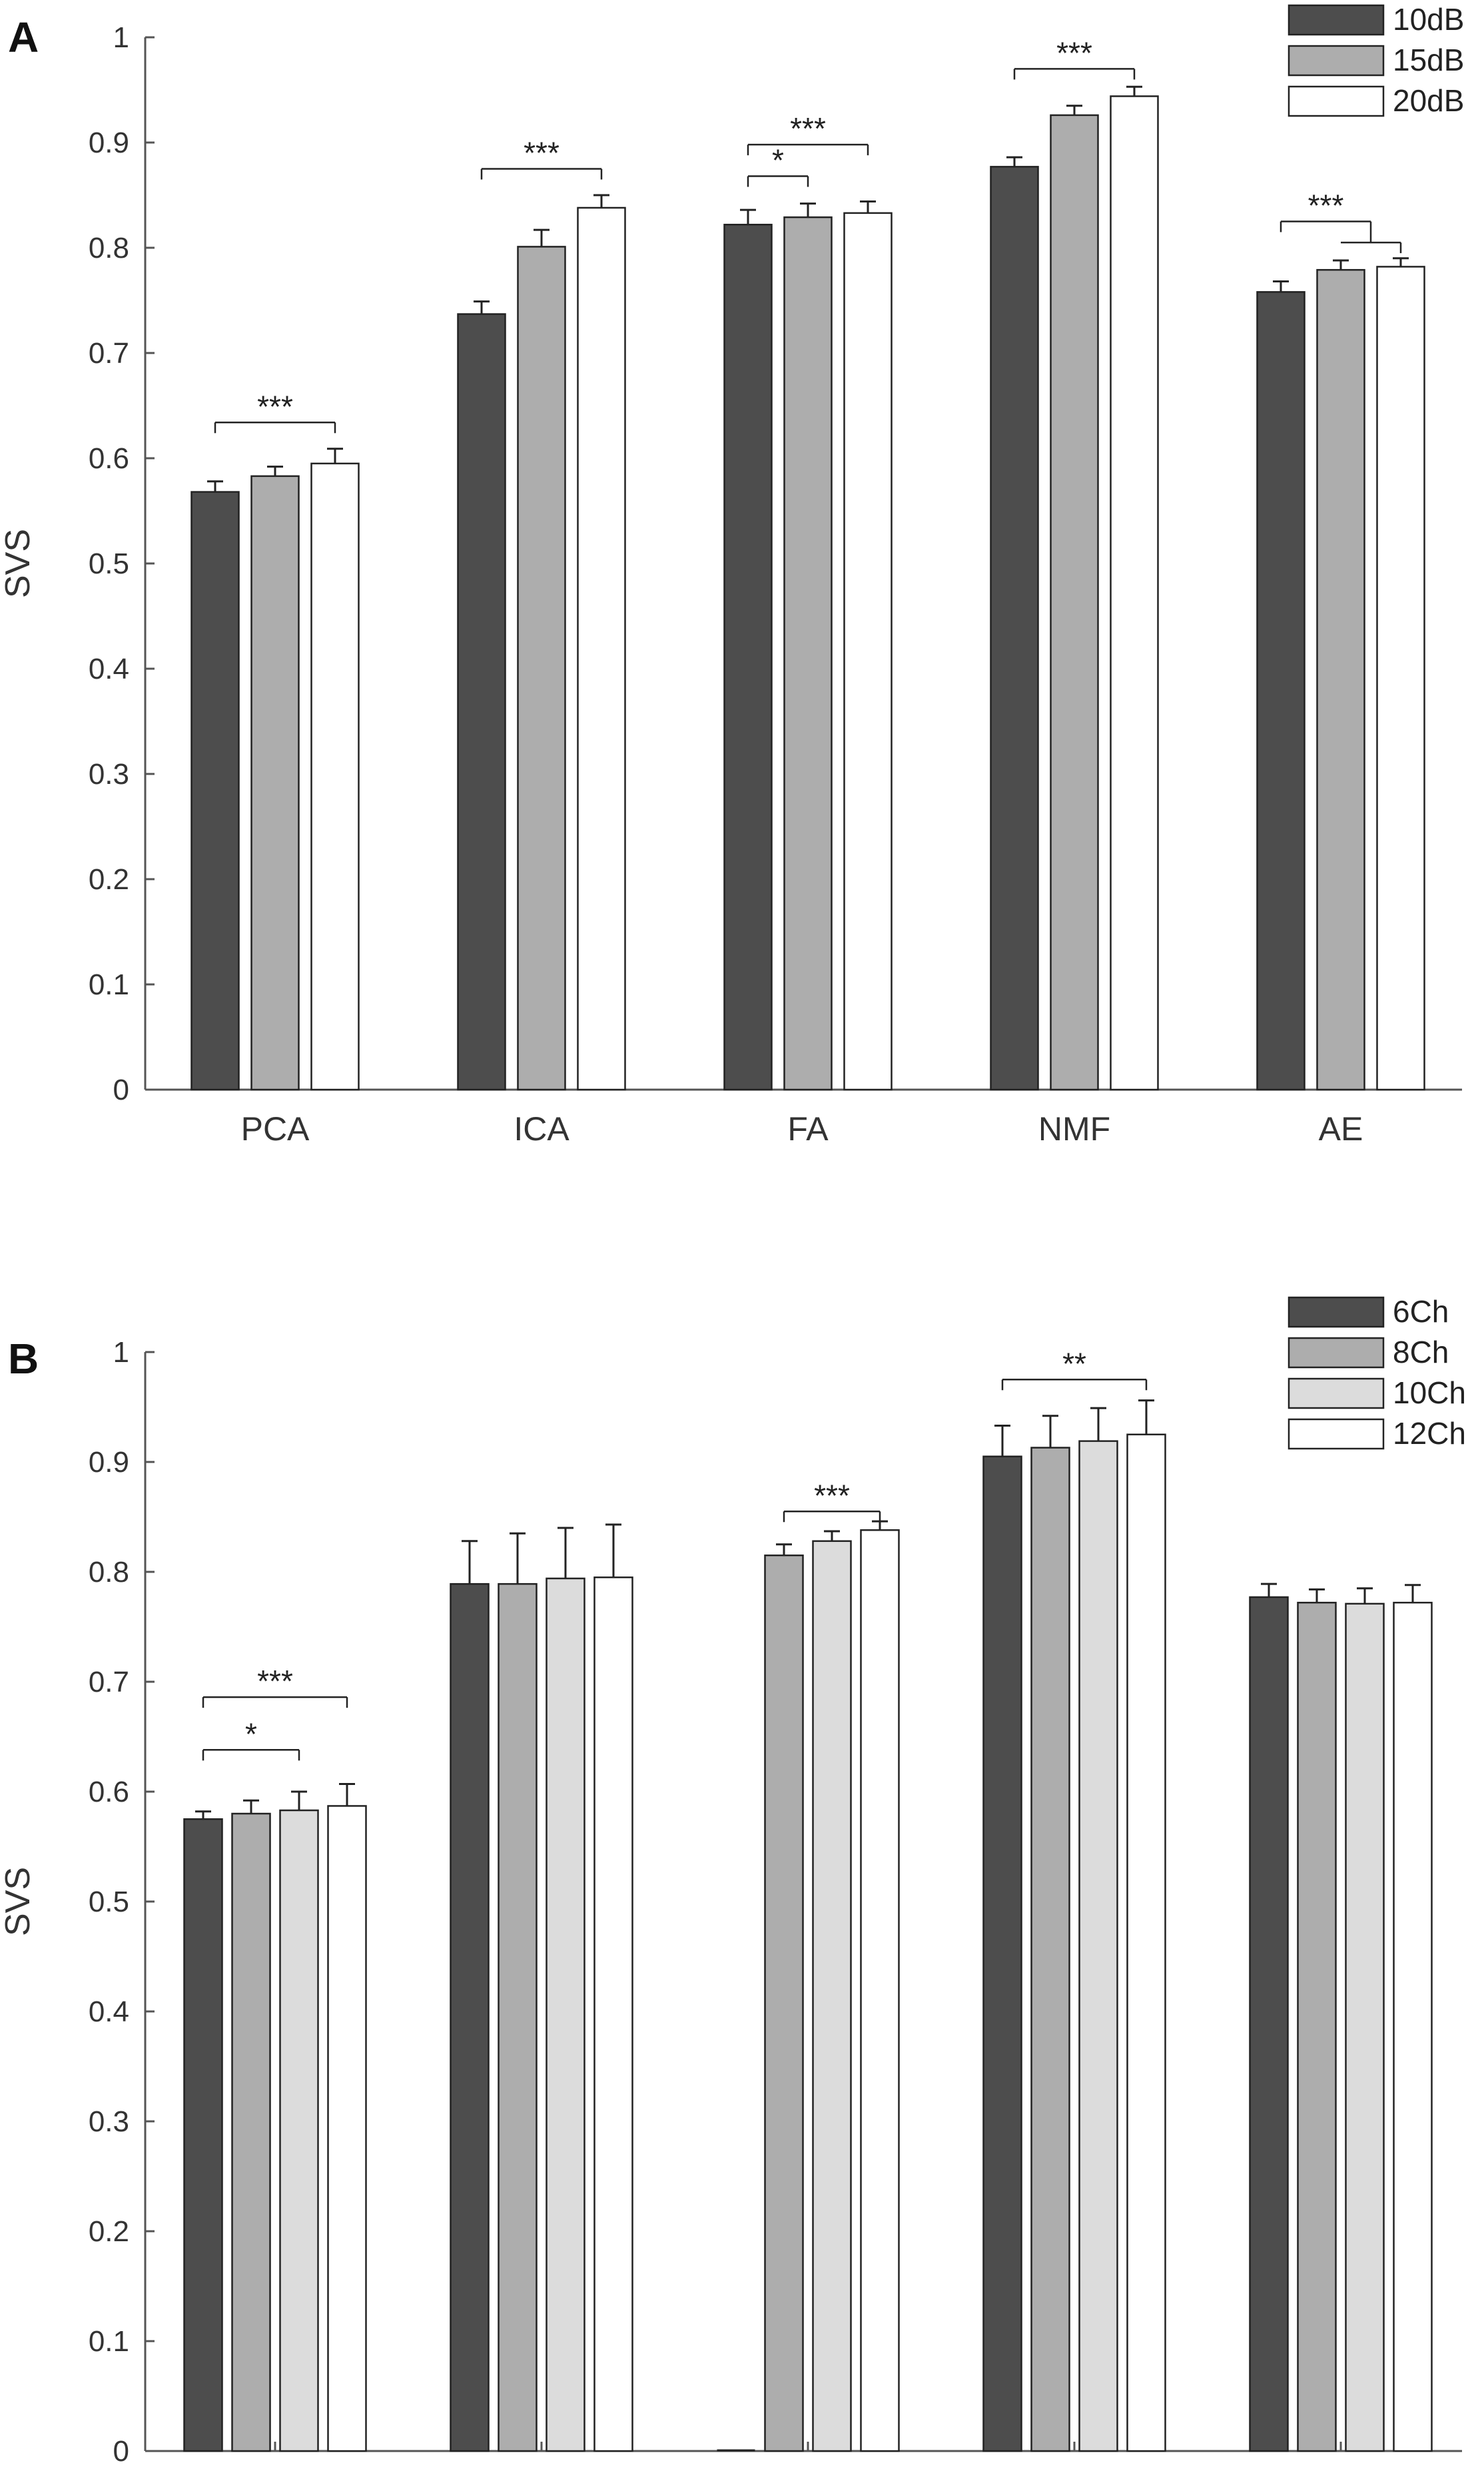  I want to click on legend-label: 10dB, so click(1428, 19).